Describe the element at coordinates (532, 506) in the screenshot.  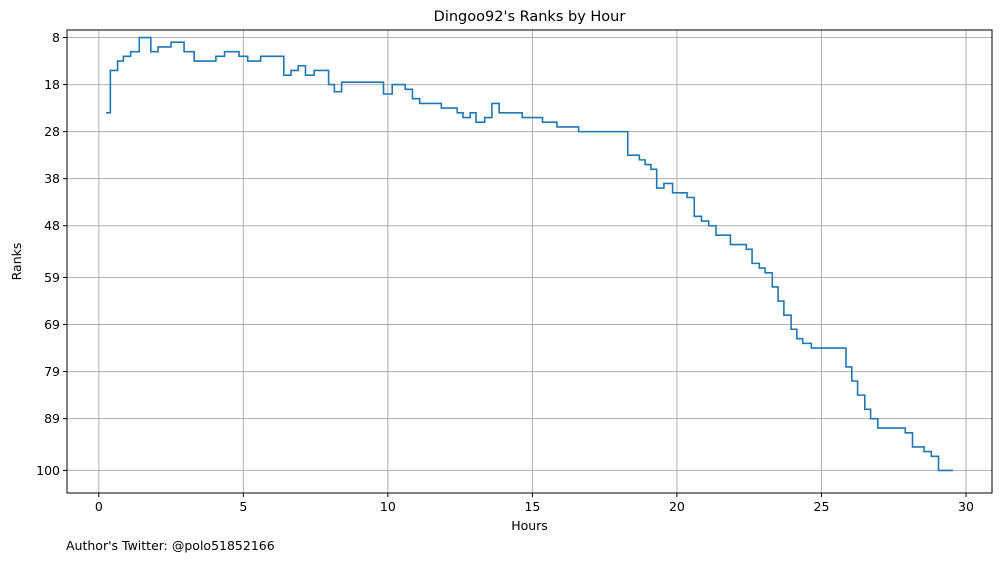
I see `x-tick-label: 15` at that location.